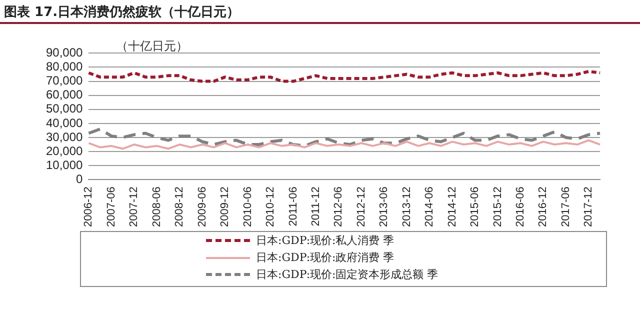  I want to click on y-tick-label: 60,000, so click(65, 95).